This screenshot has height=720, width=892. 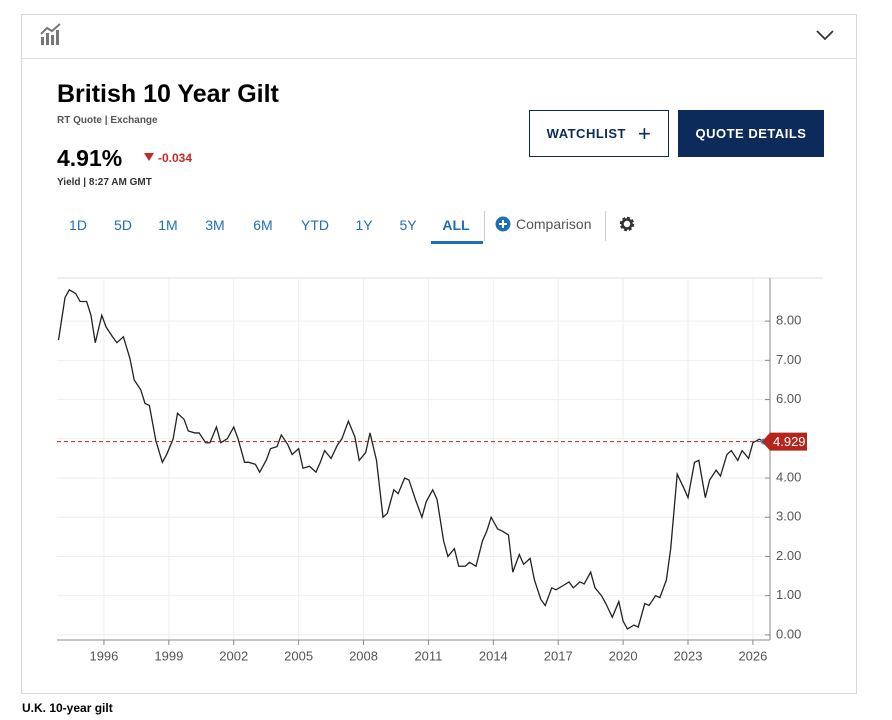 I want to click on settings-icon, so click(x=627, y=224).